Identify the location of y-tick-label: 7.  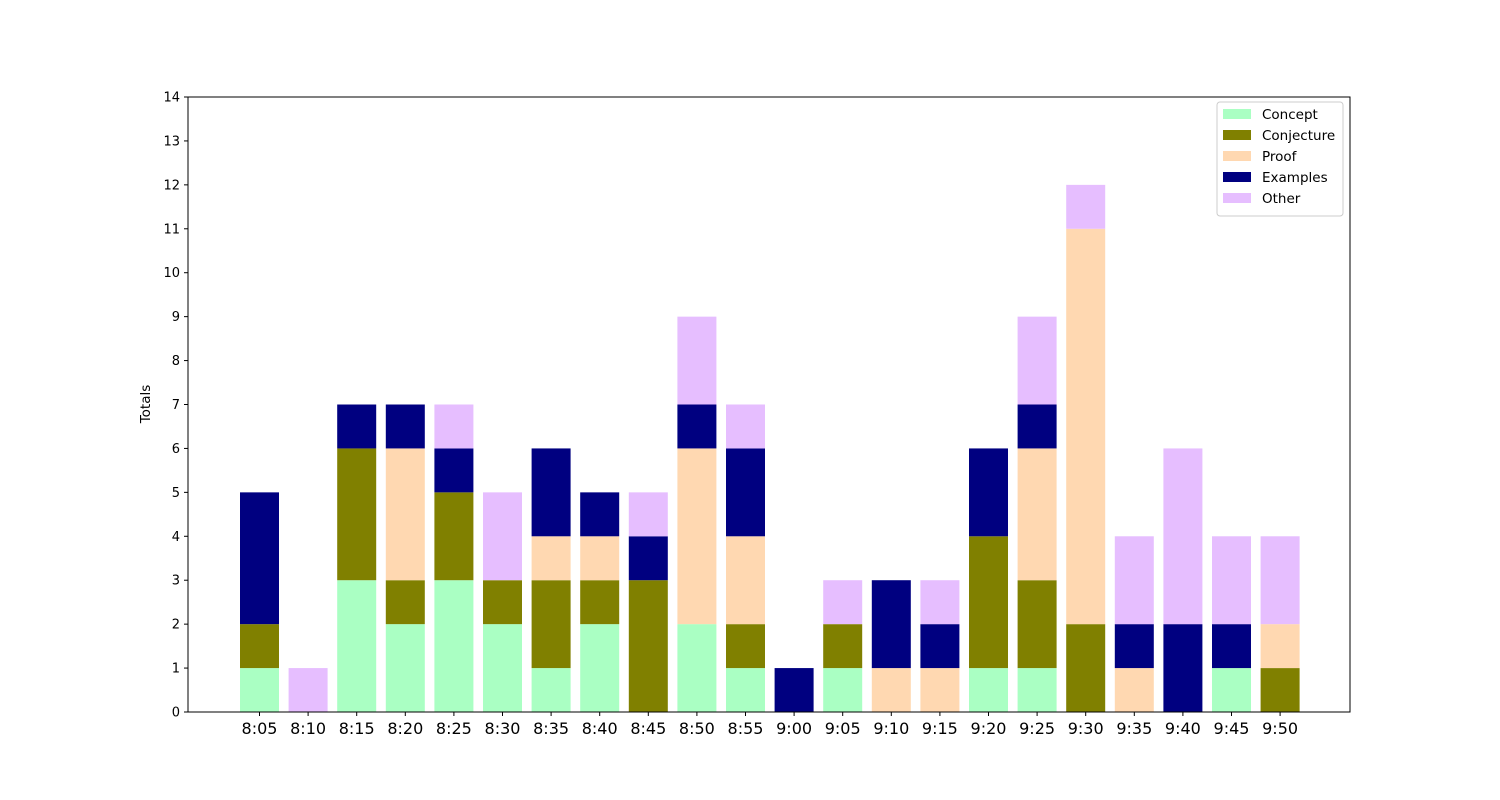
(176, 405).